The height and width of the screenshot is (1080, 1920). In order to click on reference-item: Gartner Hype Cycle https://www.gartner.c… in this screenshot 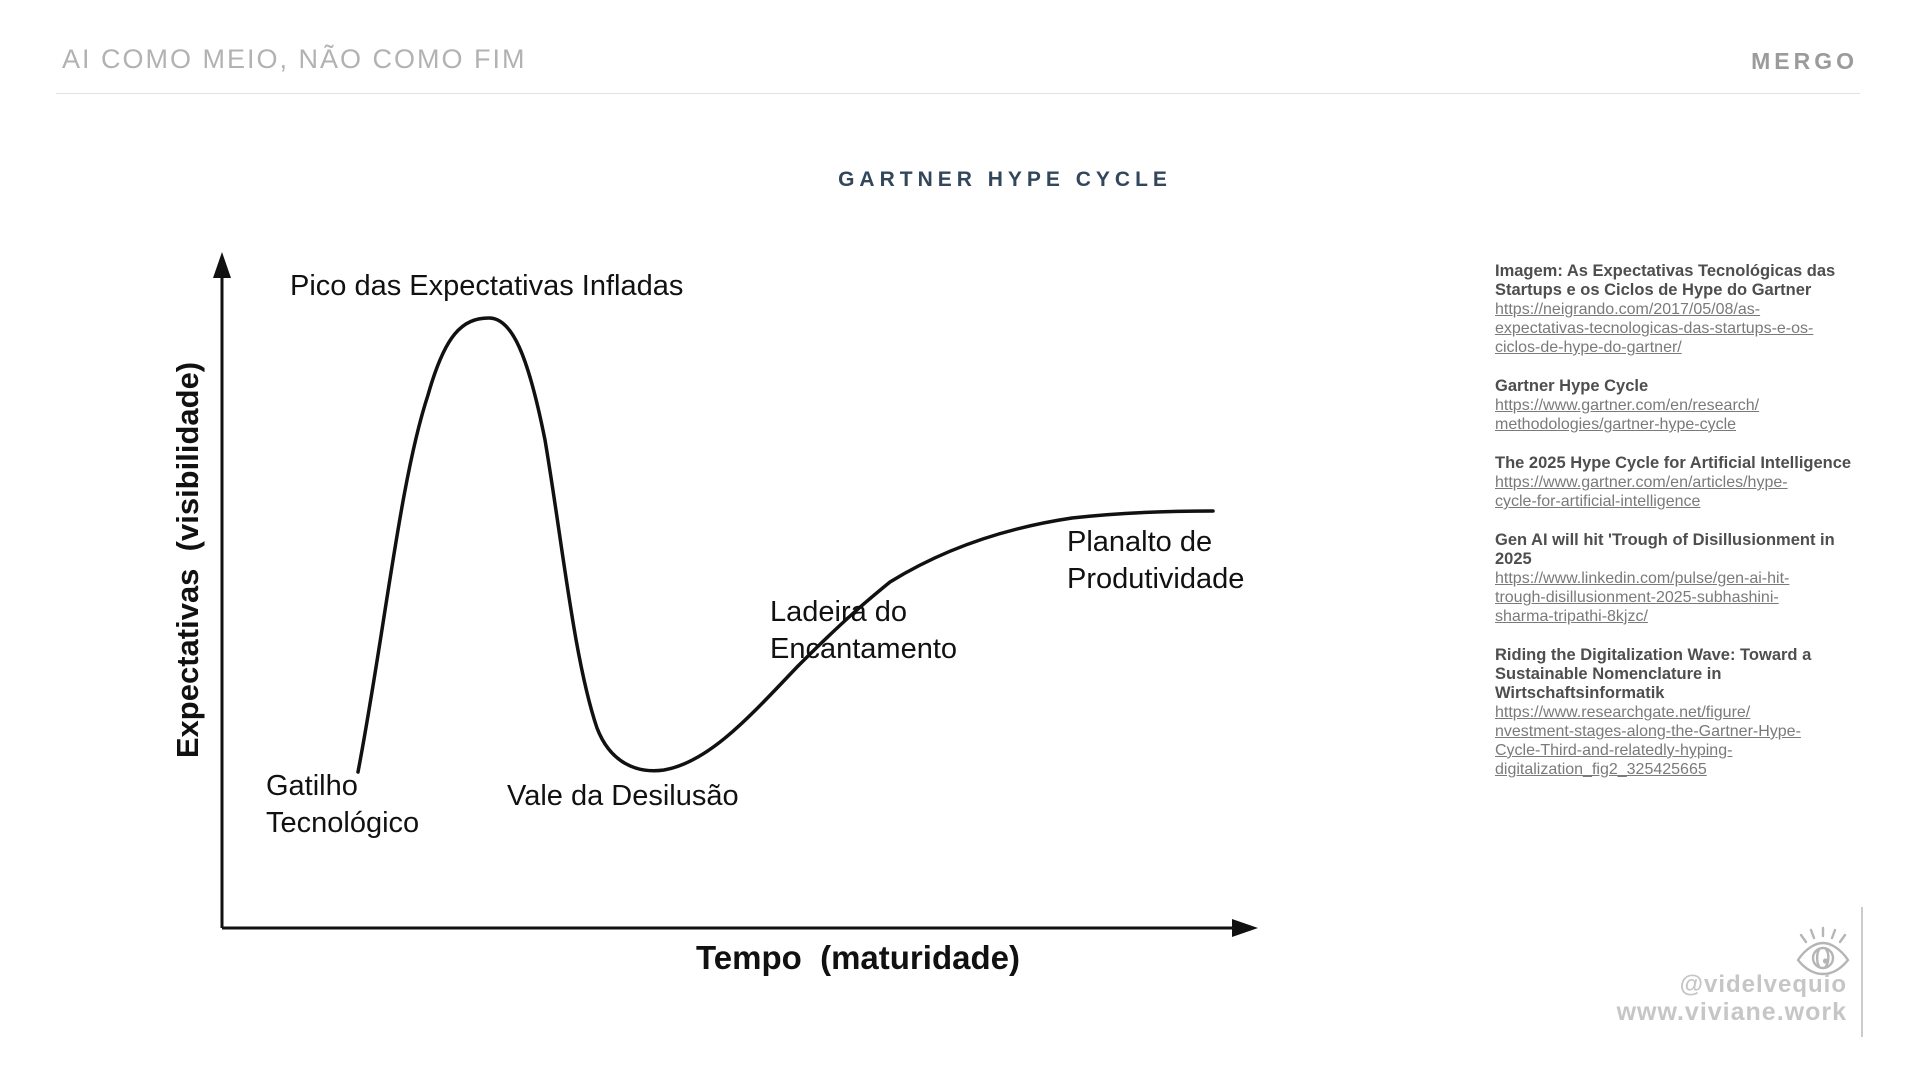, I will do `click(1707, 405)`.